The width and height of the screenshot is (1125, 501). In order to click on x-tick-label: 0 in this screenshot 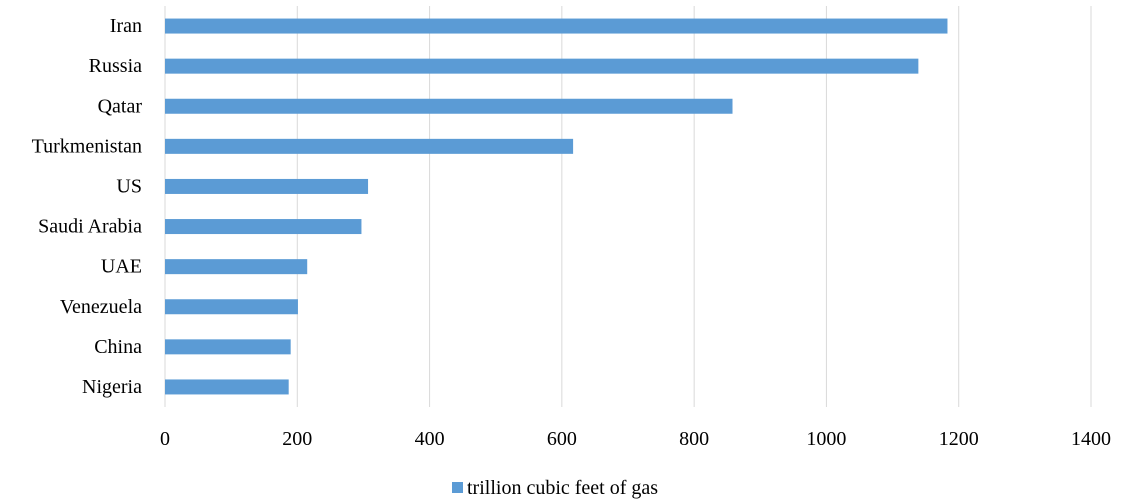, I will do `click(165, 439)`.